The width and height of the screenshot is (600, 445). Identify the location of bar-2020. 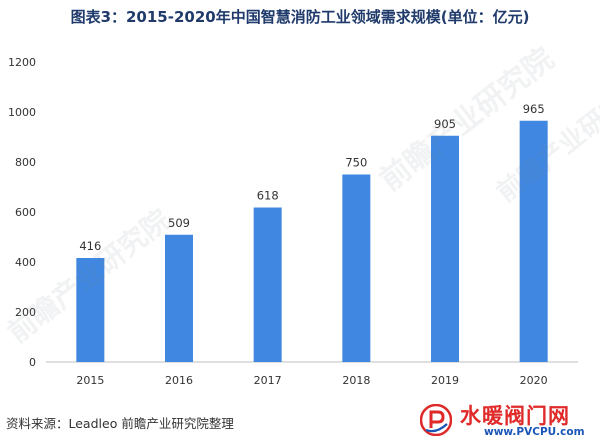
(533, 241).